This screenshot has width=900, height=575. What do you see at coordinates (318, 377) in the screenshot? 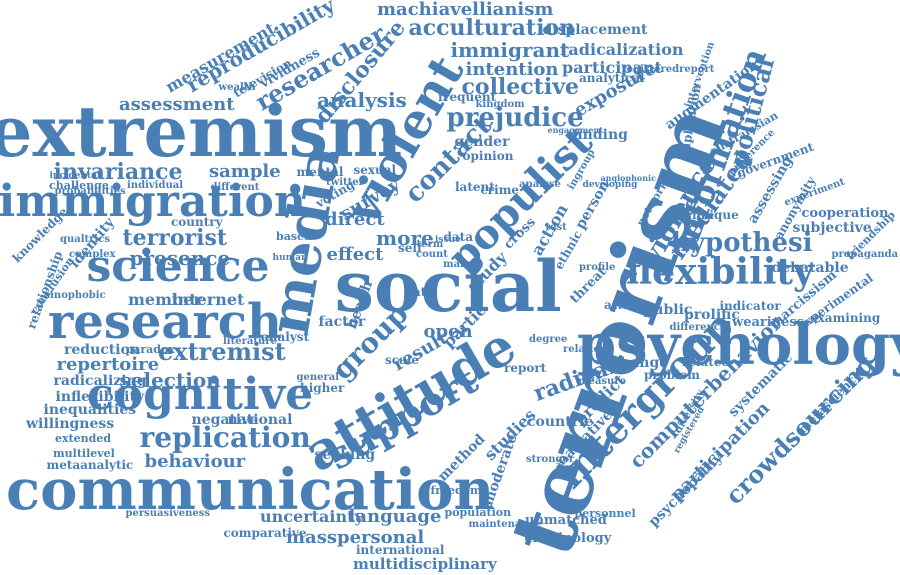
I see `word-general: general` at bounding box center [318, 377].